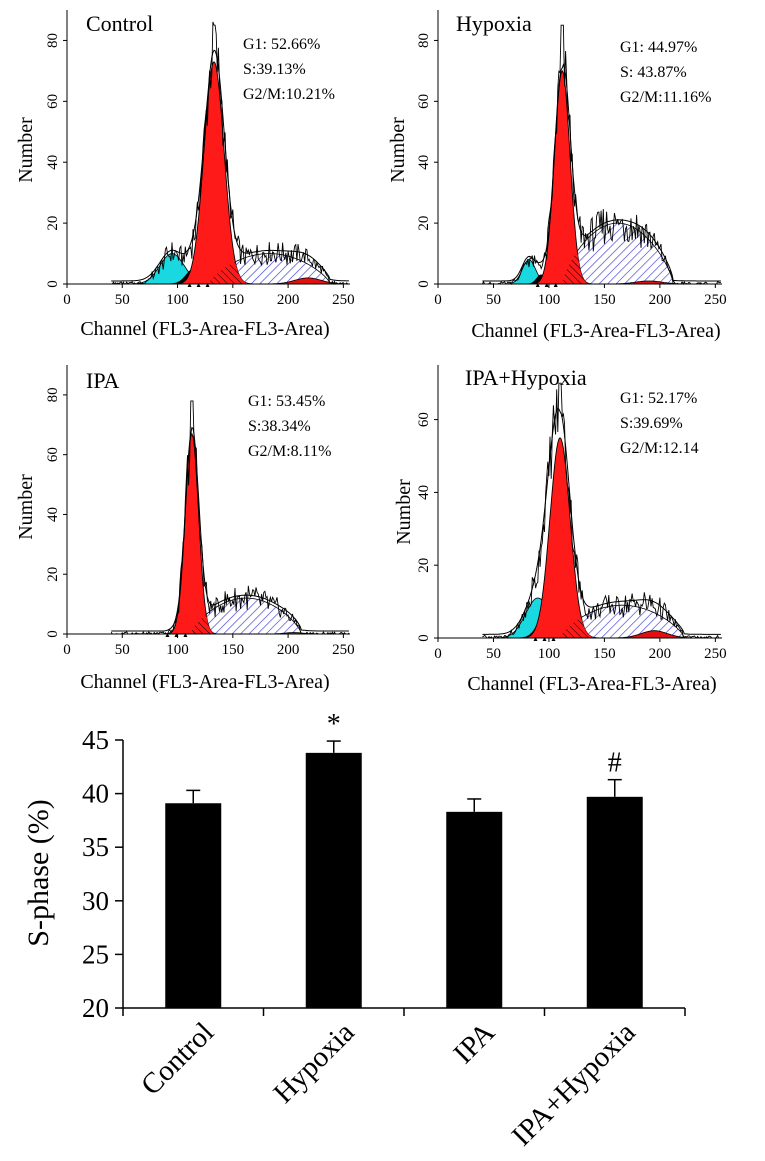 The height and width of the screenshot is (1161, 765). What do you see at coordinates (119, 23) in the screenshot?
I see `panel-title: Control` at bounding box center [119, 23].